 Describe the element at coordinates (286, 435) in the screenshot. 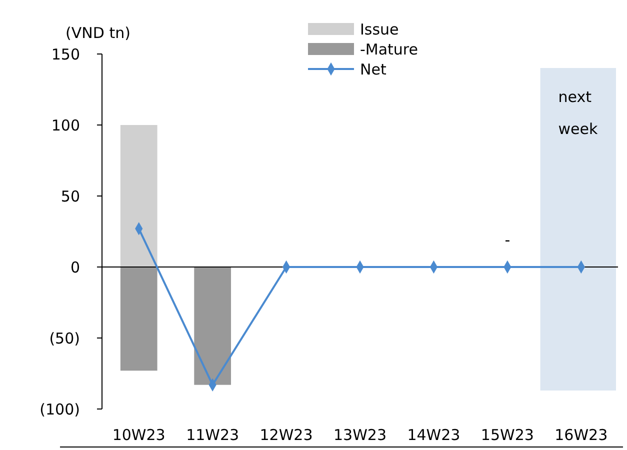

I see `x-tick-label: 12W23` at that location.